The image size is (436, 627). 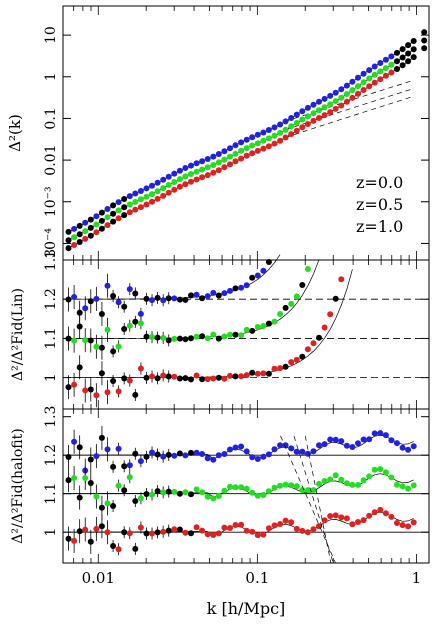 What do you see at coordinates (210, 323) in the screenshot?
I see `model-curve` at bounding box center [210, 323].